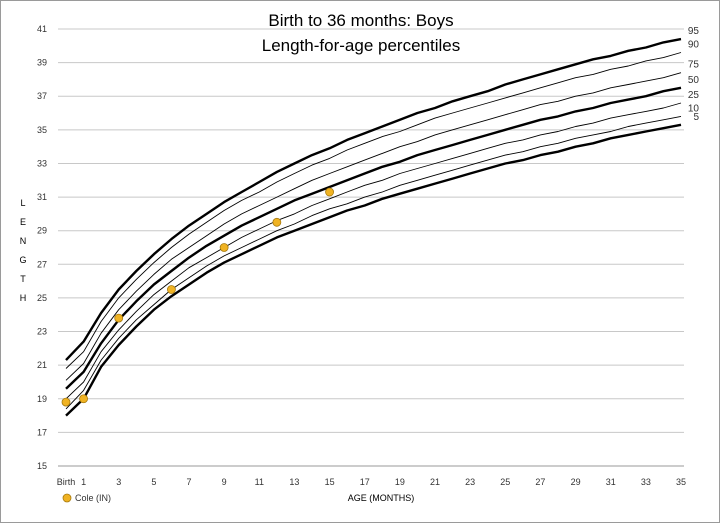 This screenshot has width=720, height=523. What do you see at coordinates (83, 482) in the screenshot?
I see `x-tick-label: 1` at bounding box center [83, 482].